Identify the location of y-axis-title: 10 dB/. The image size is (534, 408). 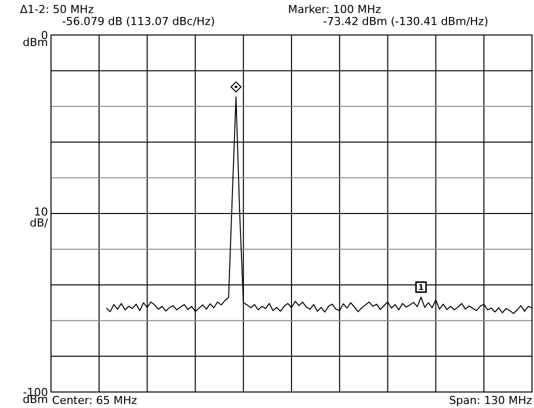
(39, 218).